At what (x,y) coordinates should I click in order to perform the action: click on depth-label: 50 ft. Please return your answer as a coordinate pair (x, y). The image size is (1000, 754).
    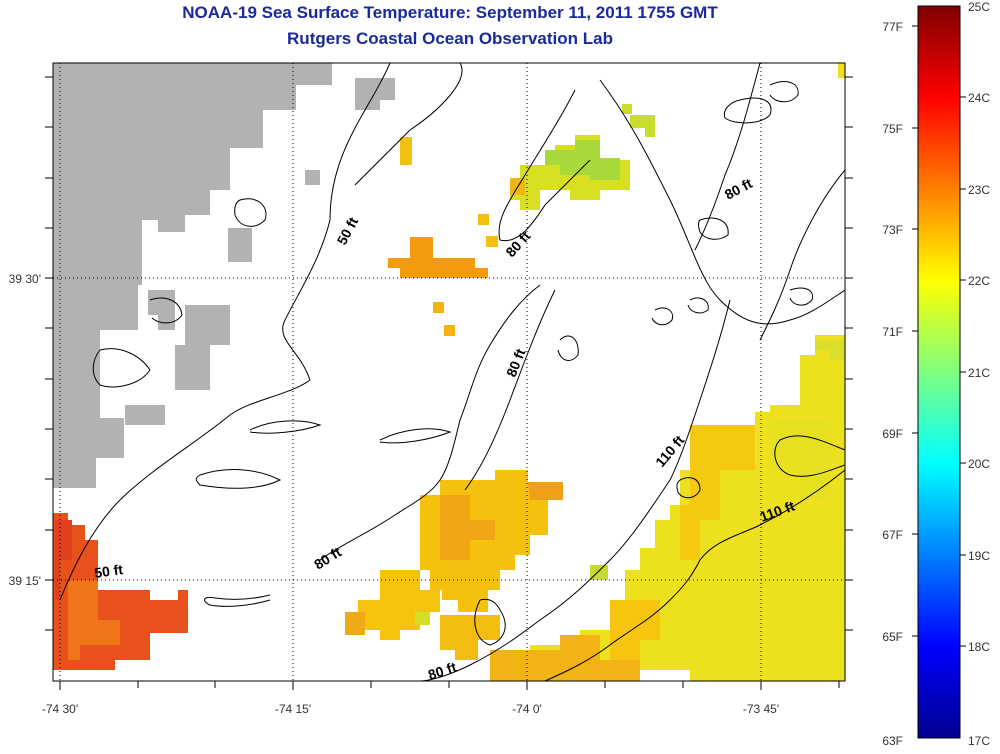
    Looking at the image, I should click on (108, 571).